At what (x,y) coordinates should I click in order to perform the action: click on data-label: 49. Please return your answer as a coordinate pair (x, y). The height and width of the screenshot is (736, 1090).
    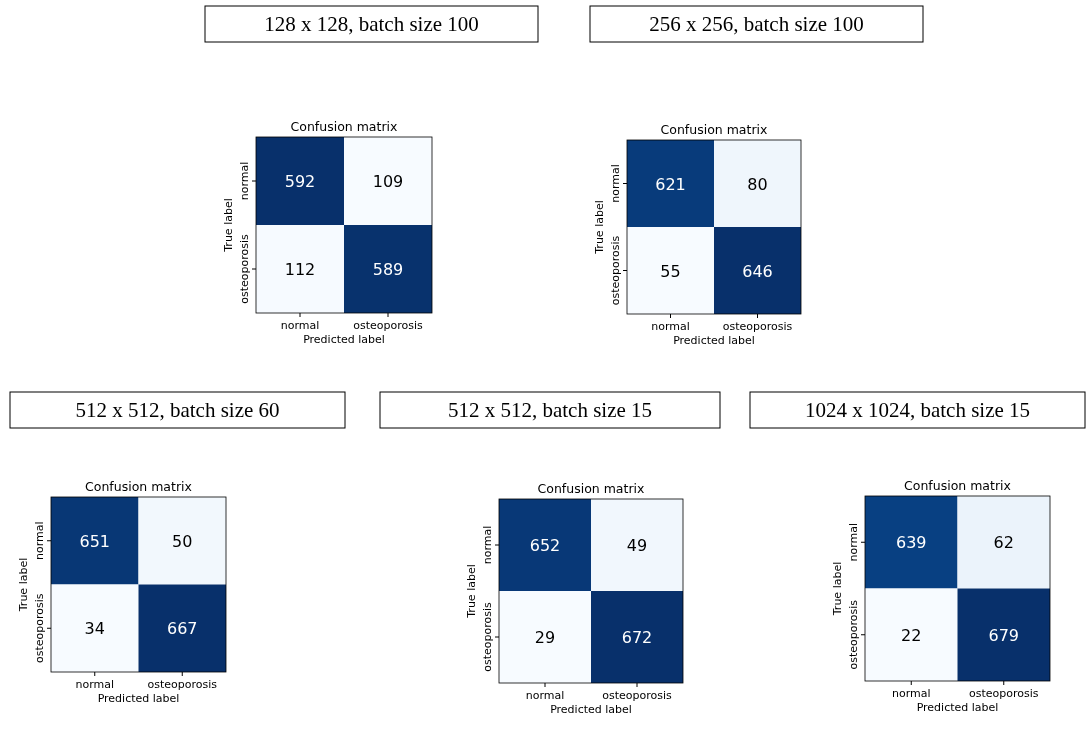
    Looking at the image, I should click on (637, 545).